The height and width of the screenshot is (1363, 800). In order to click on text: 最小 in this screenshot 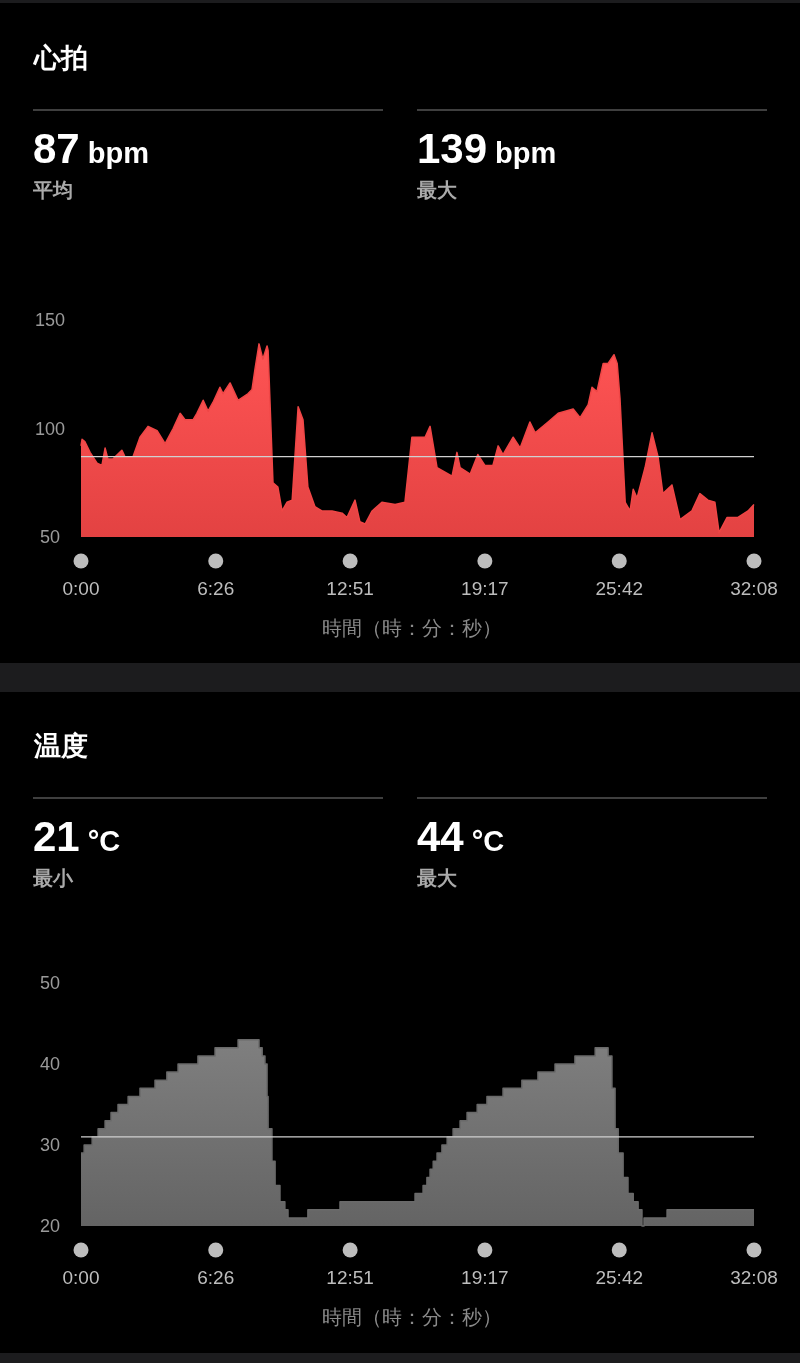, I will do `click(53, 878)`.